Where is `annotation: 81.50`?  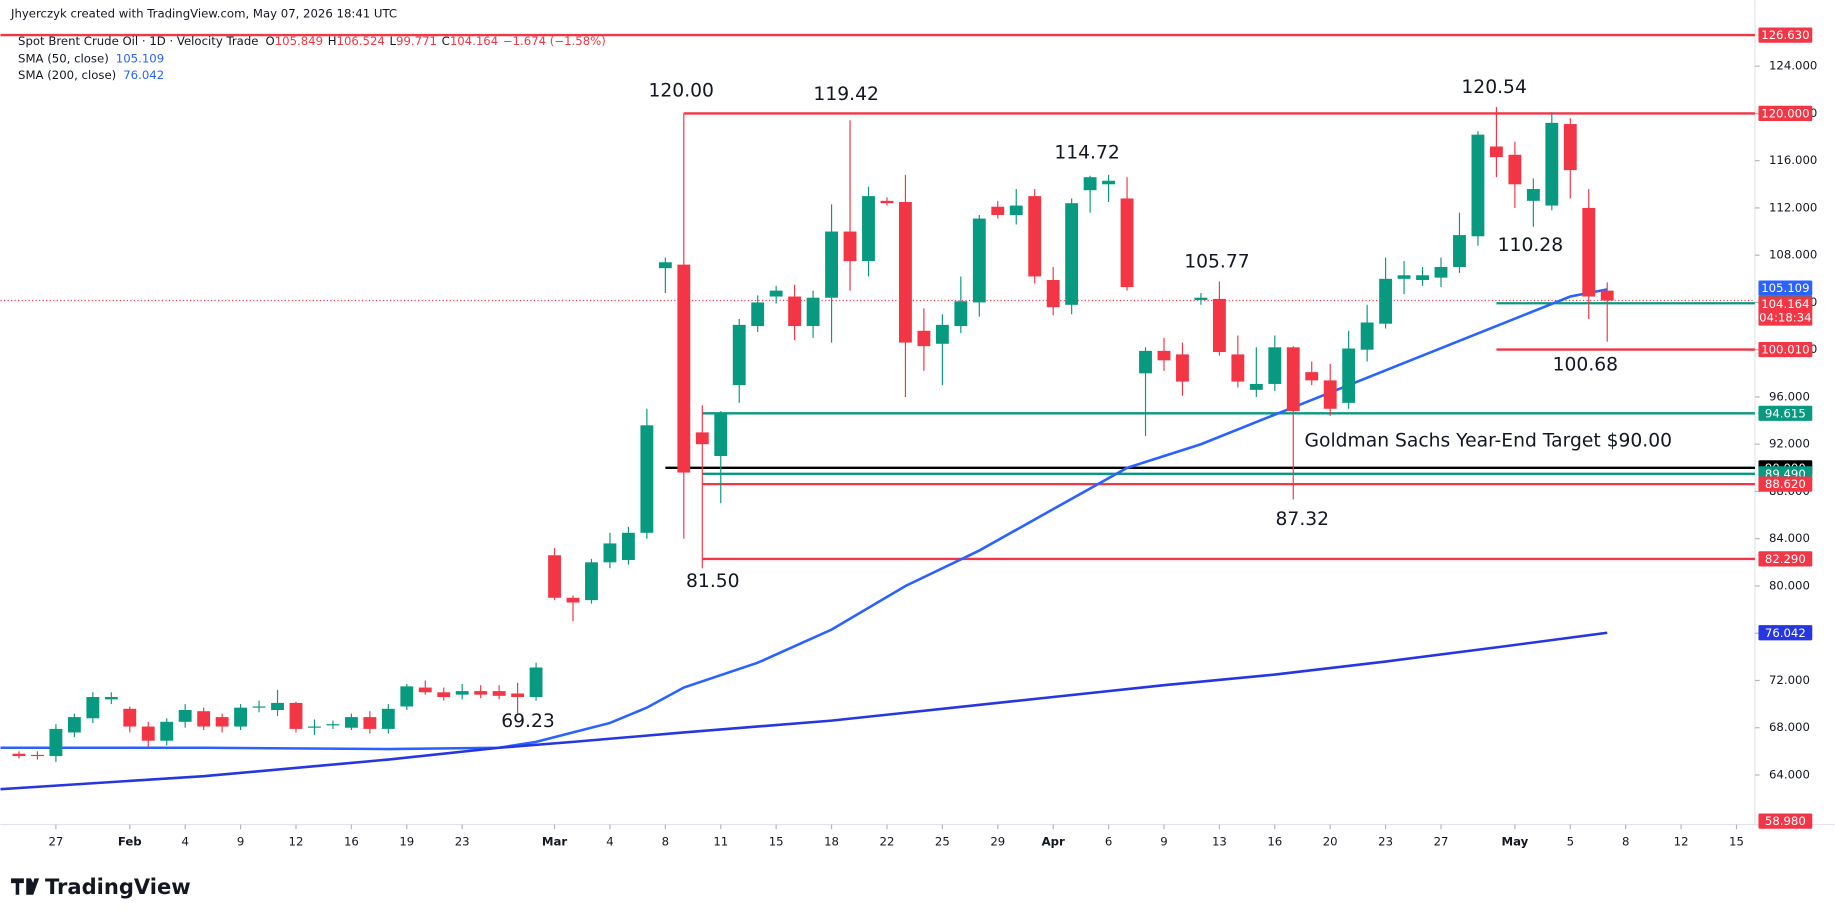
annotation: 81.50 is located at coordinates (713, 581).